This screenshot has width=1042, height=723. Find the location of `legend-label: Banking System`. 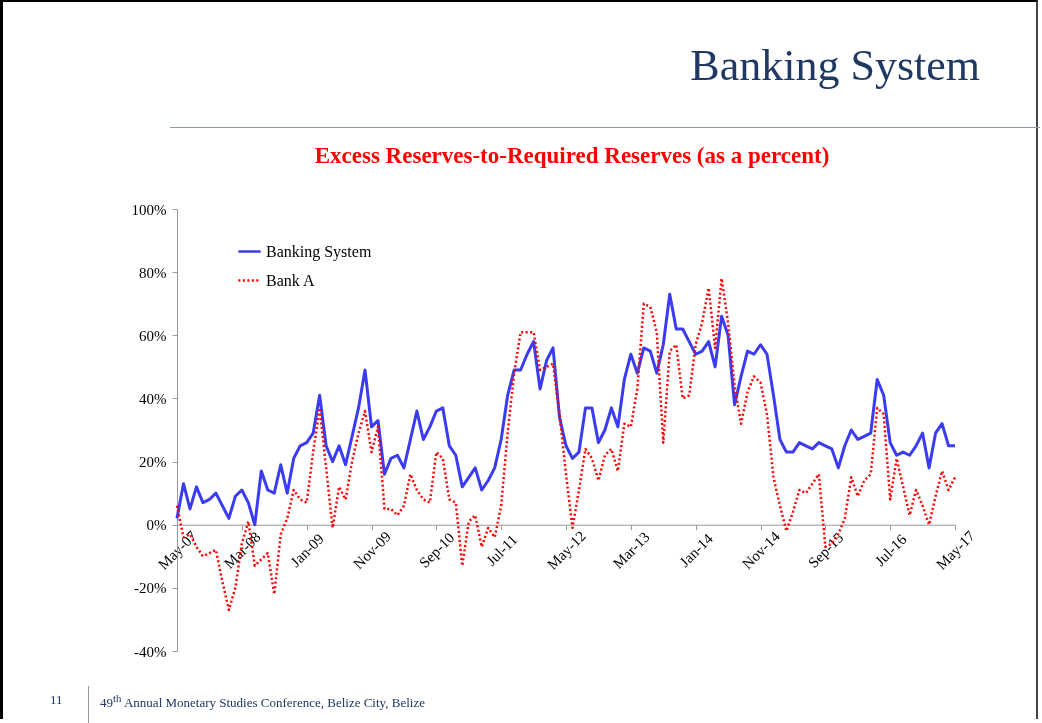

legend-label: Banking System is located at coordinates (319, 251).